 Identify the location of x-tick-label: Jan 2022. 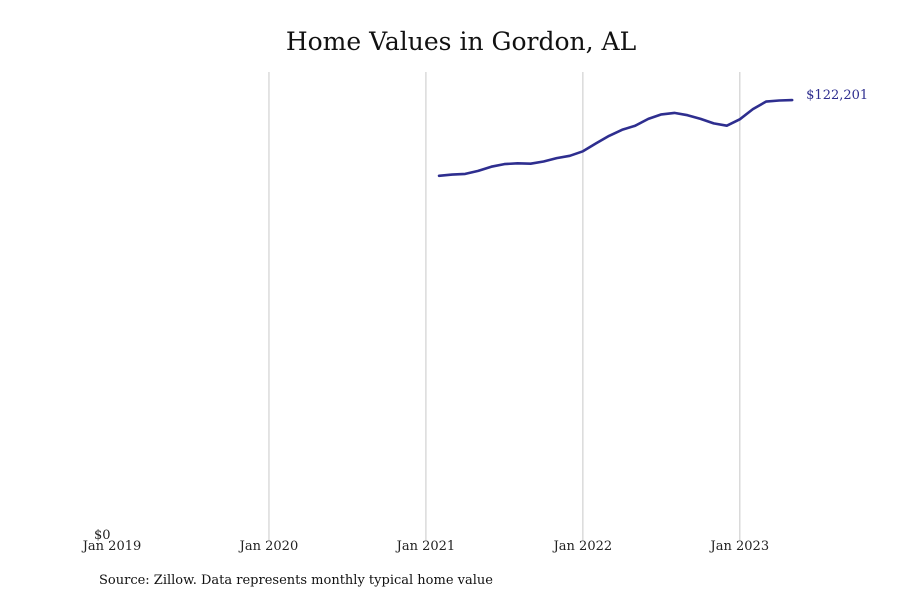
(582, 546).